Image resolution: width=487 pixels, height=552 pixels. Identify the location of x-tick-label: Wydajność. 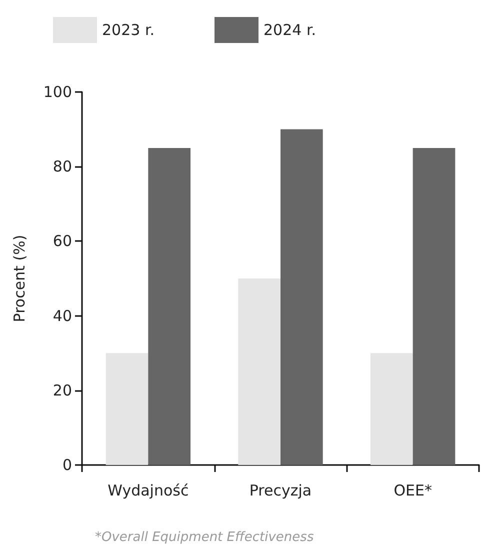
(148, 491).